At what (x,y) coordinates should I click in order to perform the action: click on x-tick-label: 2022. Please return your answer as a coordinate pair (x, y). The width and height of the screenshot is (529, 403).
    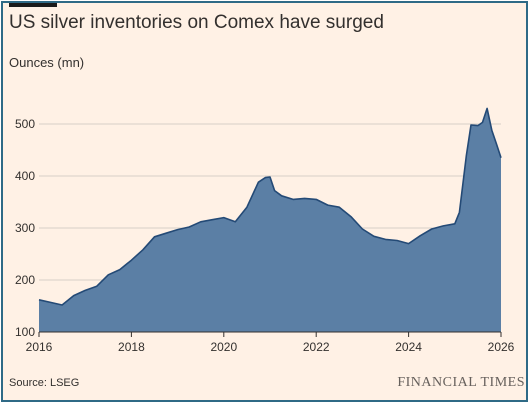
    Looking at the image, I should click on (316, 347).